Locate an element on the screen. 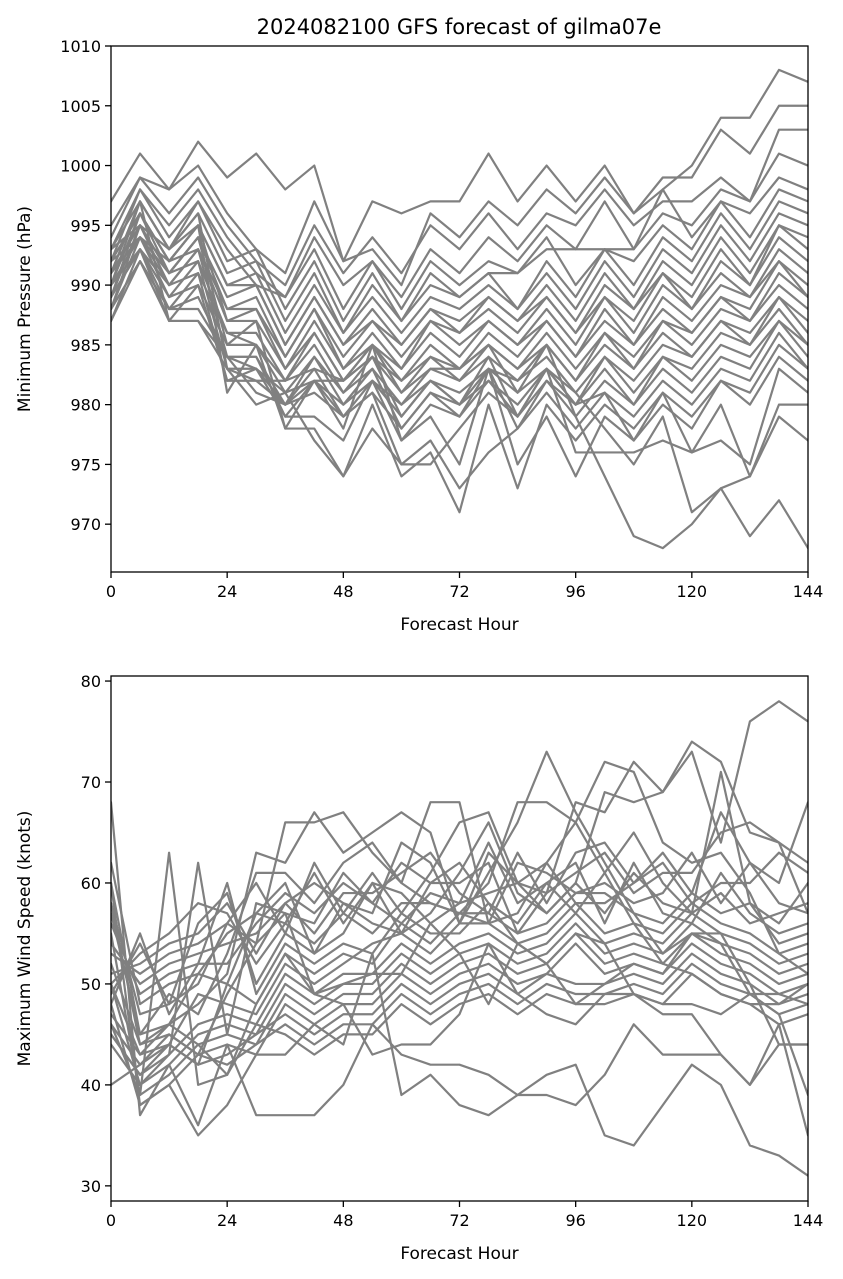  pressure-xtick-label: 144 is located at coordinates (808, 591).